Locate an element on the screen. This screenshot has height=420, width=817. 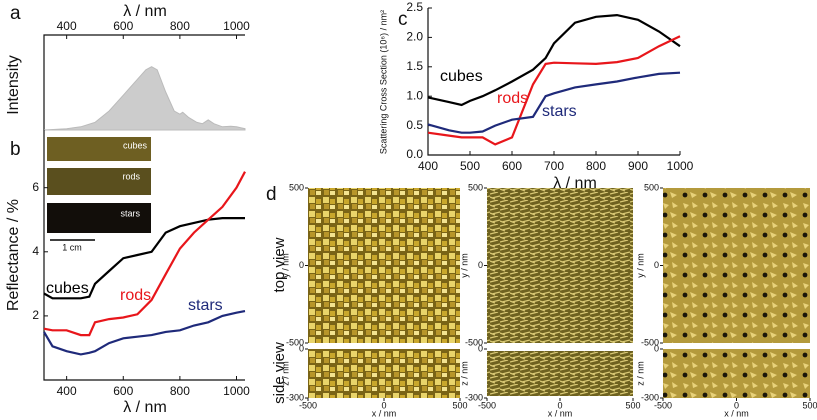
row-label: top view is located at coordinates (279, 264).